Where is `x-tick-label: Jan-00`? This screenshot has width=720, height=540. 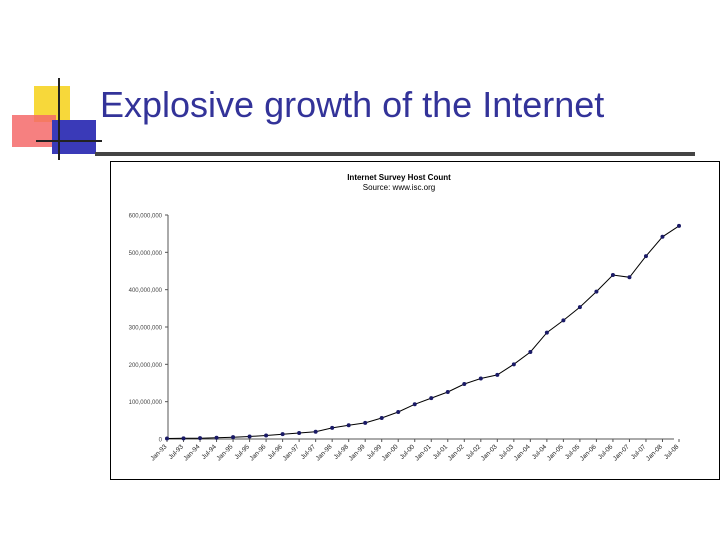 x-tick-label: Jan-00 is located at coordinates (390, 452).